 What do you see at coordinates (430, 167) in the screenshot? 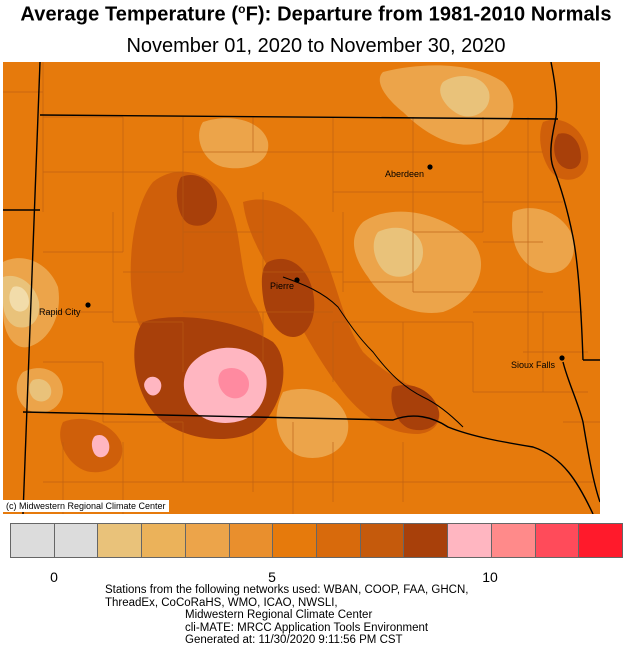
I see `city-marker-aberdeen` at bounding box center [430, 167].